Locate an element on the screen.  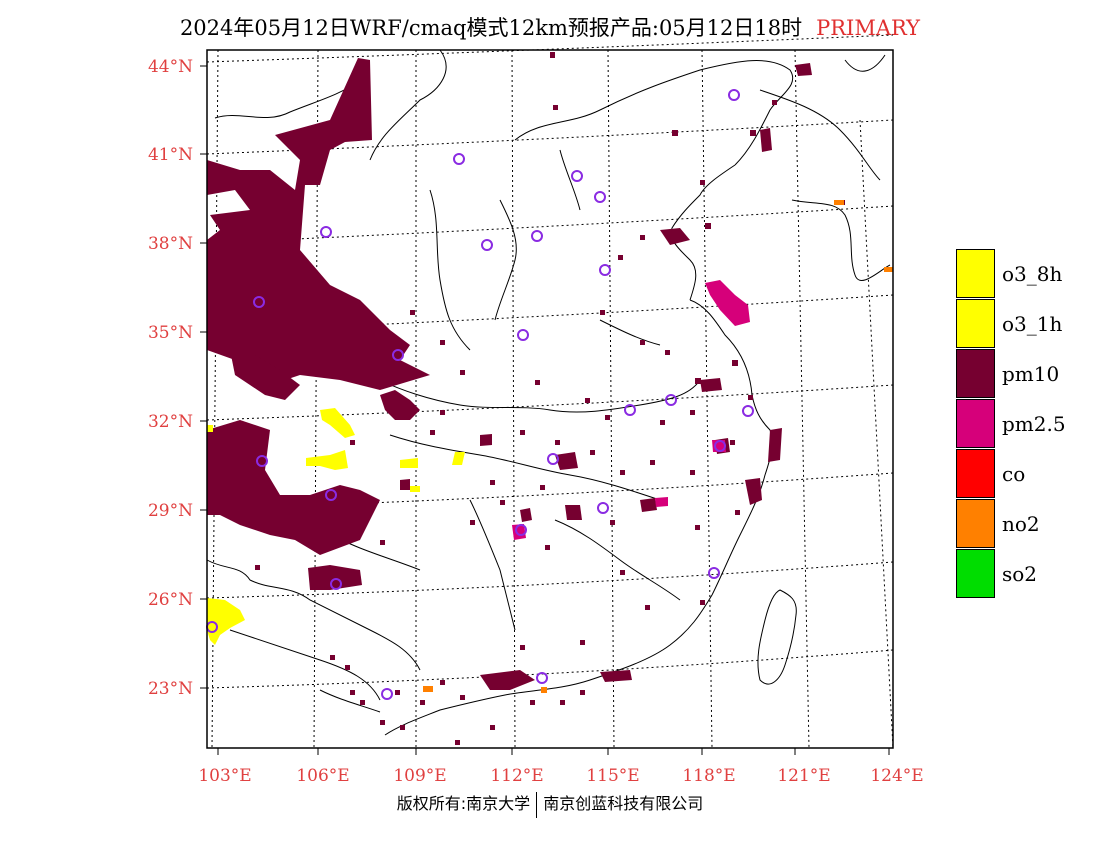
lat-label-35: 35°N is located at coordinates (170, 333).